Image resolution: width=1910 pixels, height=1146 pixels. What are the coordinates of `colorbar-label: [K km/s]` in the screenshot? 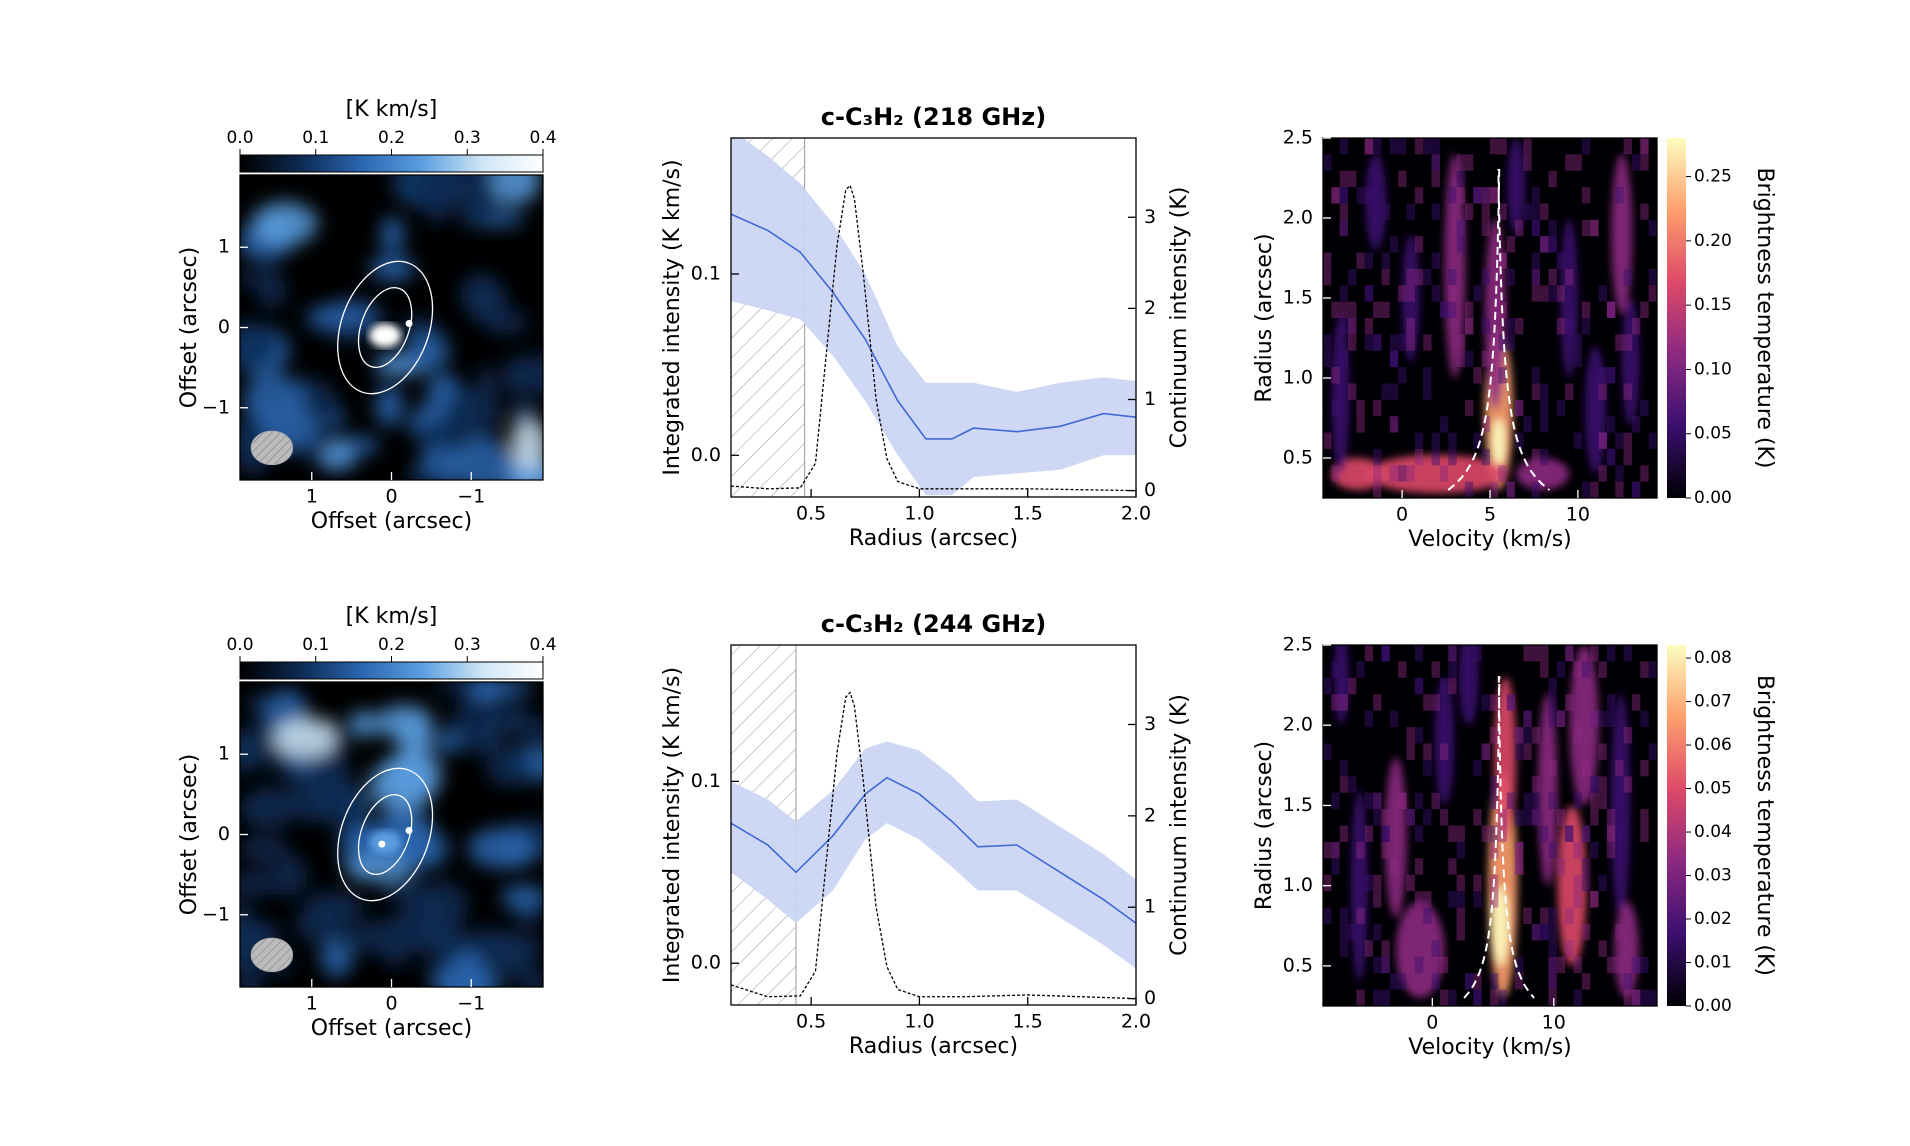 It's located at (392, 616).